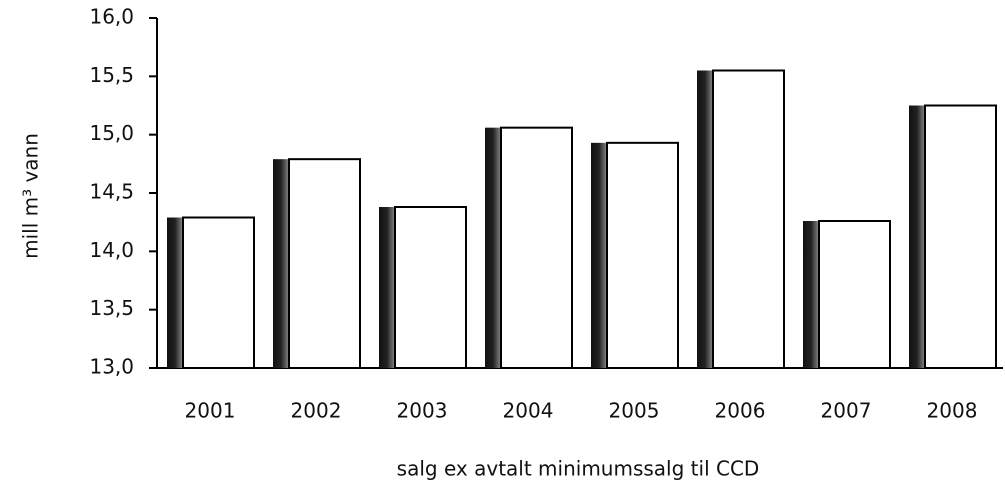 The height and width of the screenshot is (488, 1005). Describe the element at coordinates (422, 411) in the screenshot. I see `x-tick-label: 2003` at that location.